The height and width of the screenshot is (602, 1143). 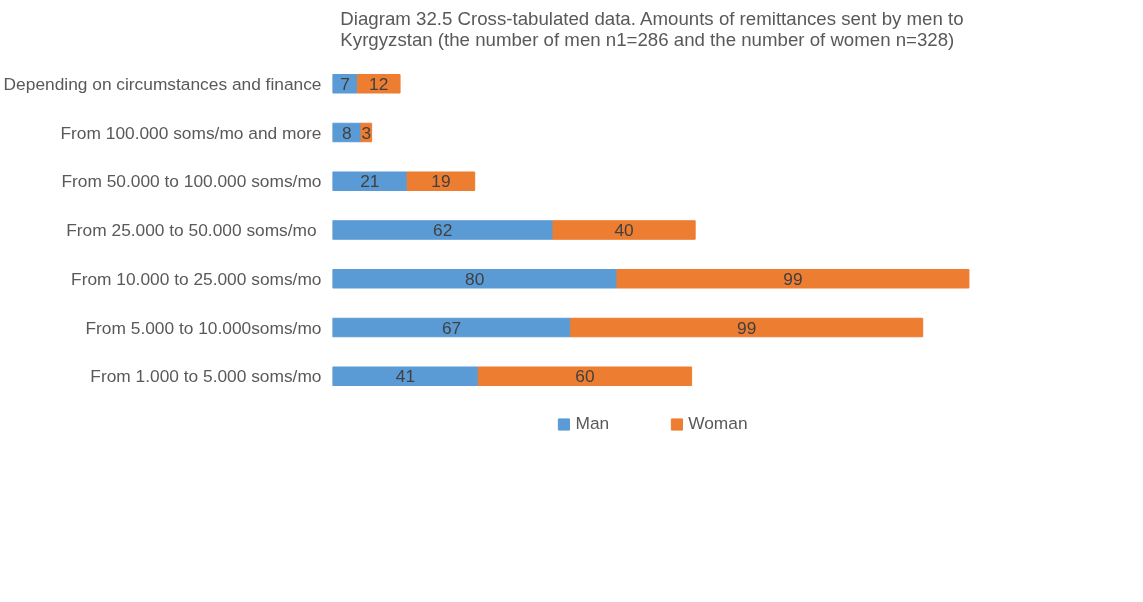 What do you see at coordinates (191, 181) in the screenshot?
I see `y-tick-label: From 50.000 to 100.000 soms/mo` at bounding box center [191, 181].